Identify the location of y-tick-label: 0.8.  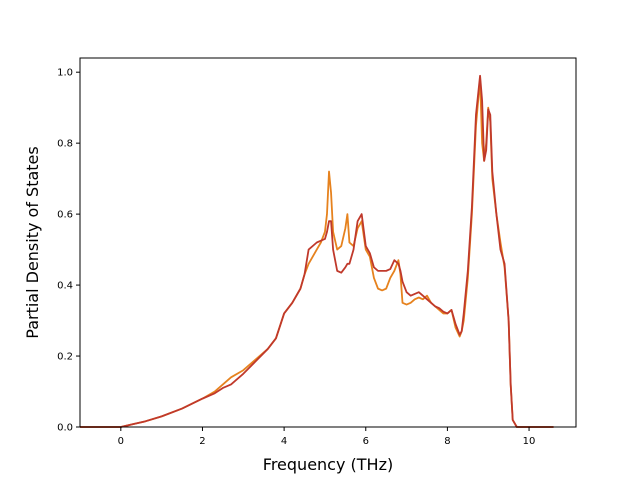
(65, 144).